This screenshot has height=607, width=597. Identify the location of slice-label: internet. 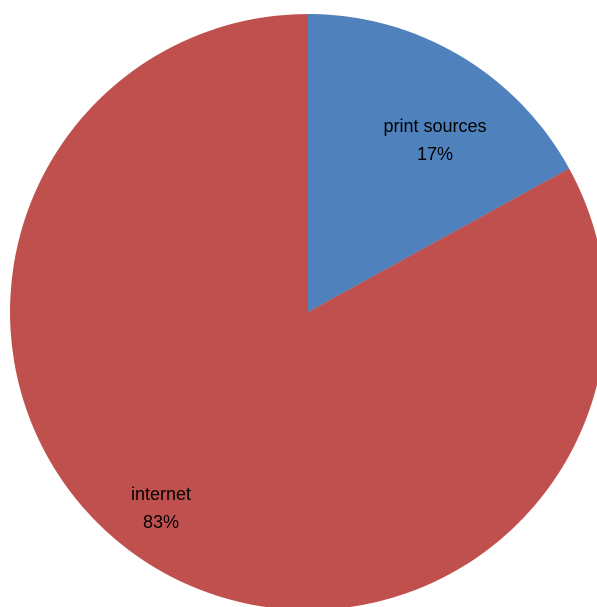
(161, 494).